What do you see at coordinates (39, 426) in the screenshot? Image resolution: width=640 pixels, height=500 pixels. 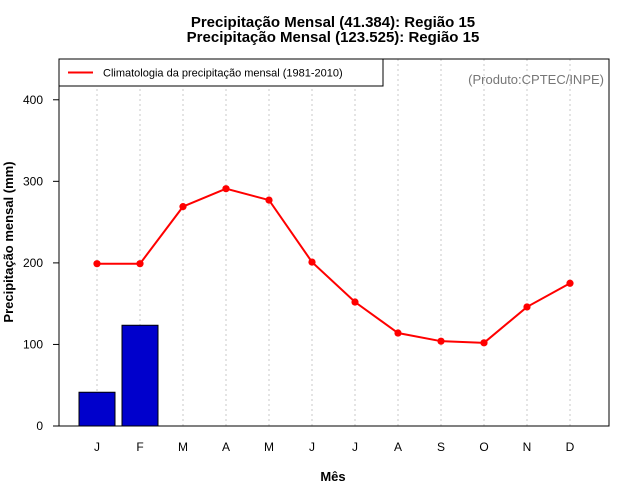 I see `y-tick-label: 0` at bounding box center [39, 426].